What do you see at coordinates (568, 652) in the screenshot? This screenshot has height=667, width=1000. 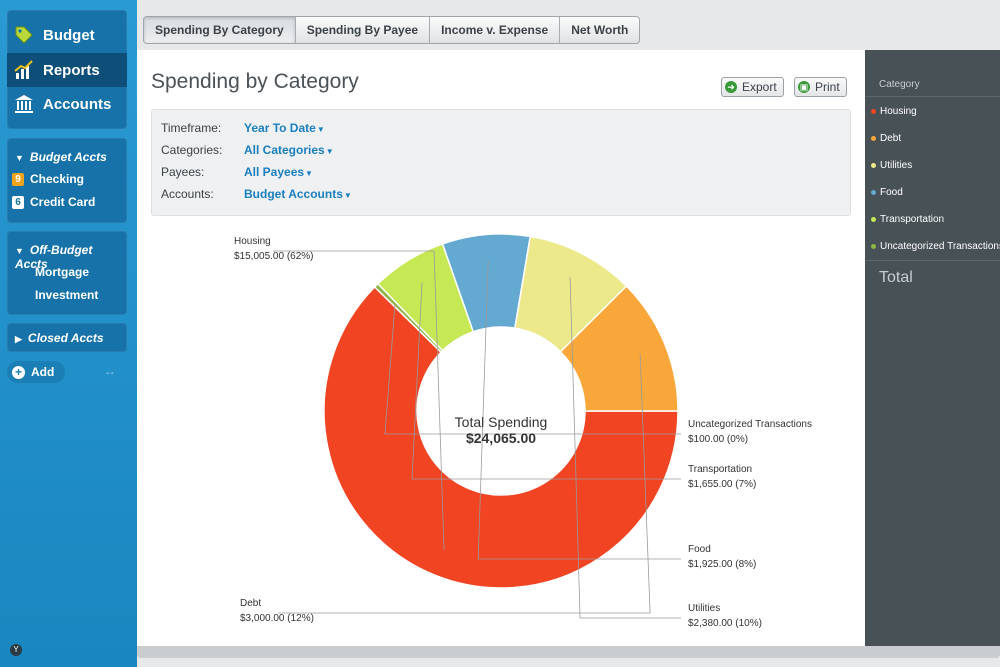 I see `horizontal-scrollbar` at bounding box center [568, 652].